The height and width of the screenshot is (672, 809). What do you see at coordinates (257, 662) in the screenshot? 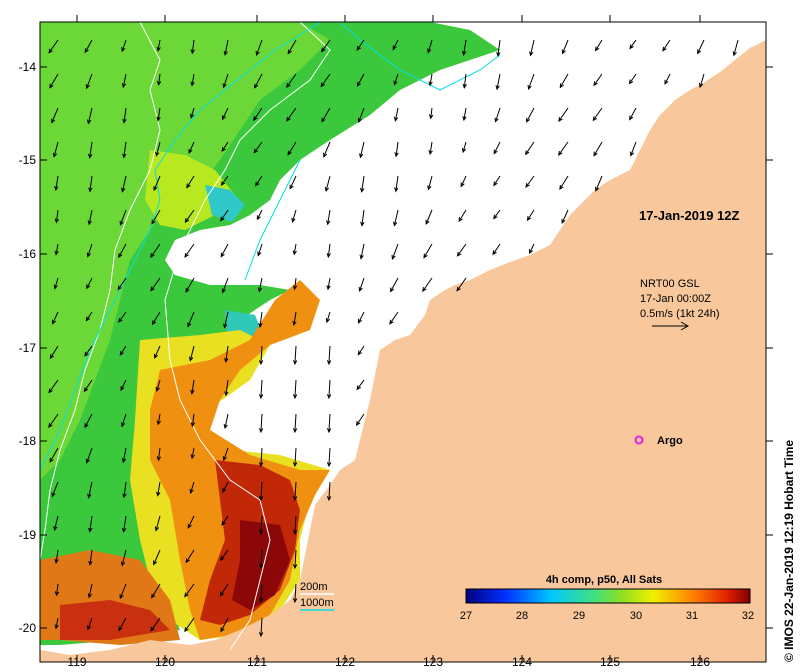
I see `lon-label: 121` at bounding box center [257, 662].